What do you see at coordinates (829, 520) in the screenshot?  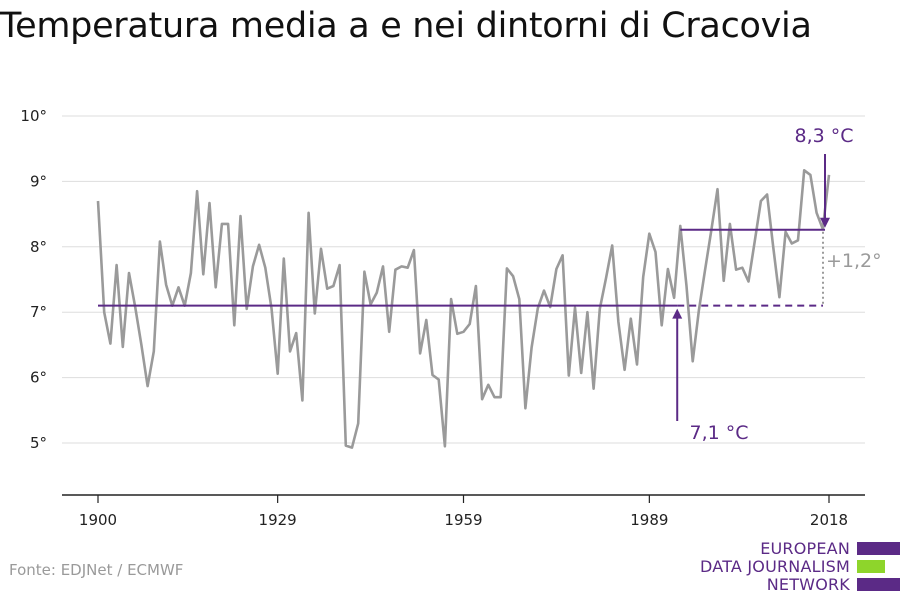 I see `x-tick-label: 2018` at bounding box center [829, 520].